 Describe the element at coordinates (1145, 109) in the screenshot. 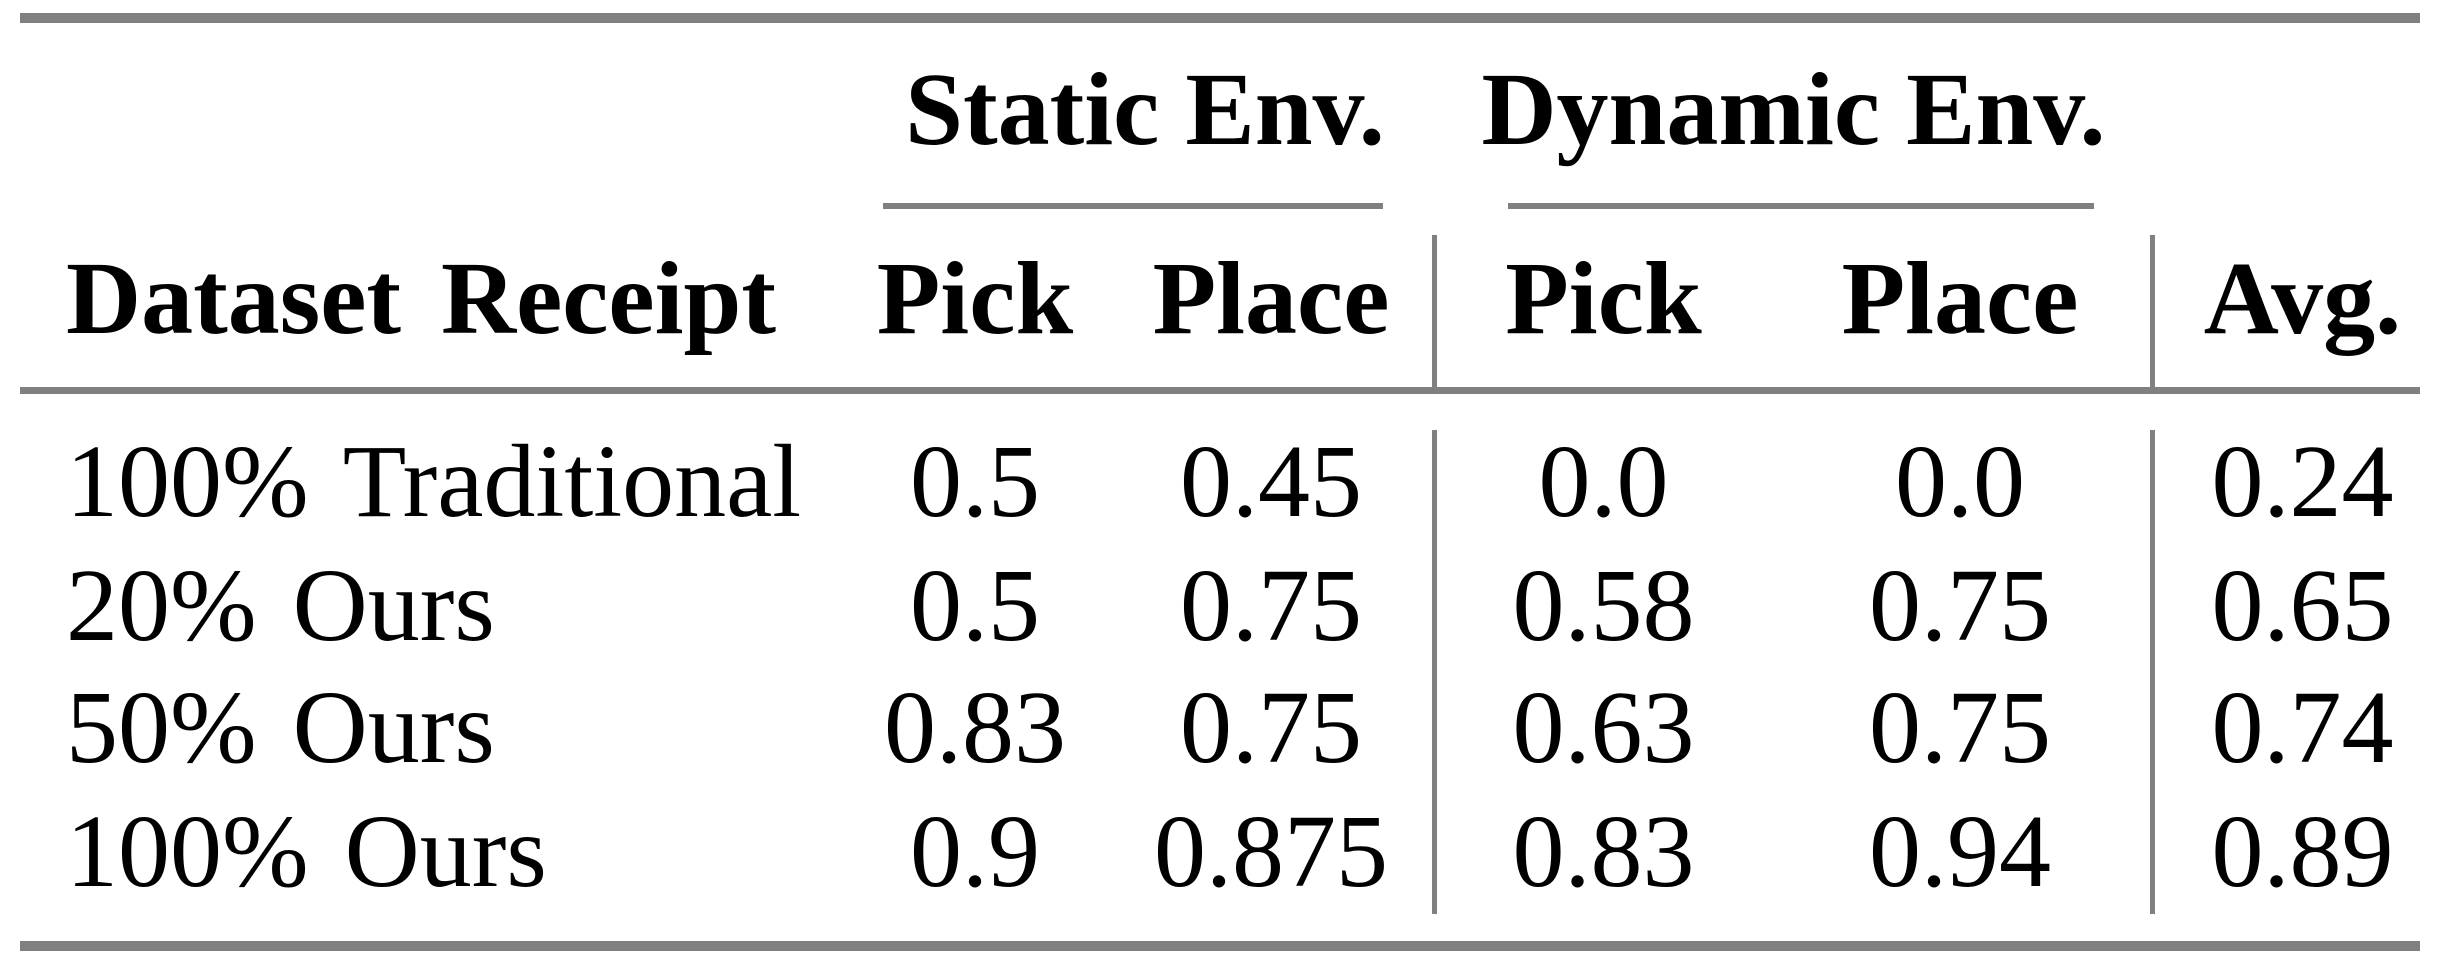

I see `group-header-static-env: Static Env.` at that location.